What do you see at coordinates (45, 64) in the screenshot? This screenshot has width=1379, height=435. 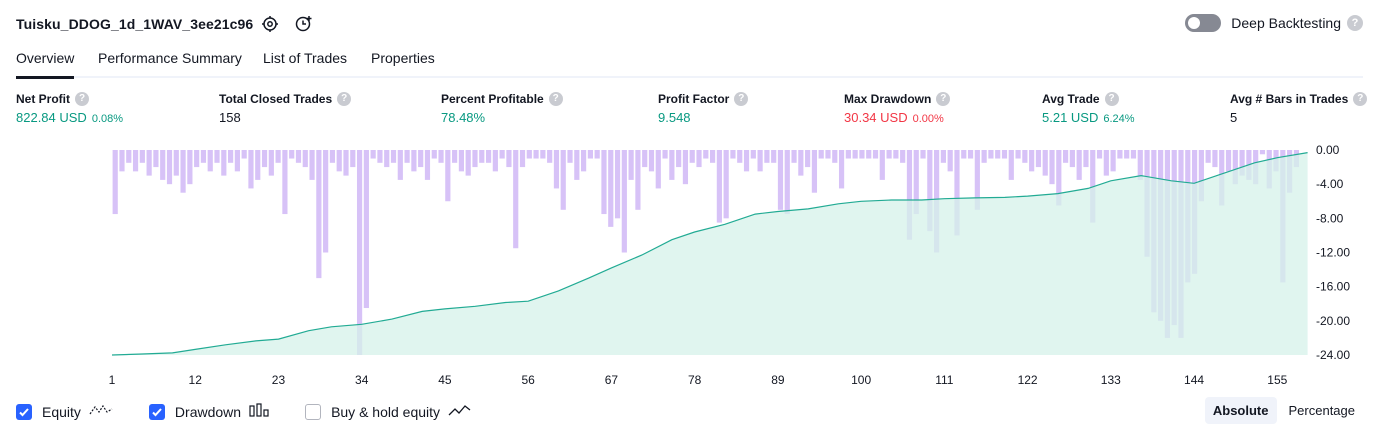 I see `tab-overview: Overview` at bounding box center [45, 64].